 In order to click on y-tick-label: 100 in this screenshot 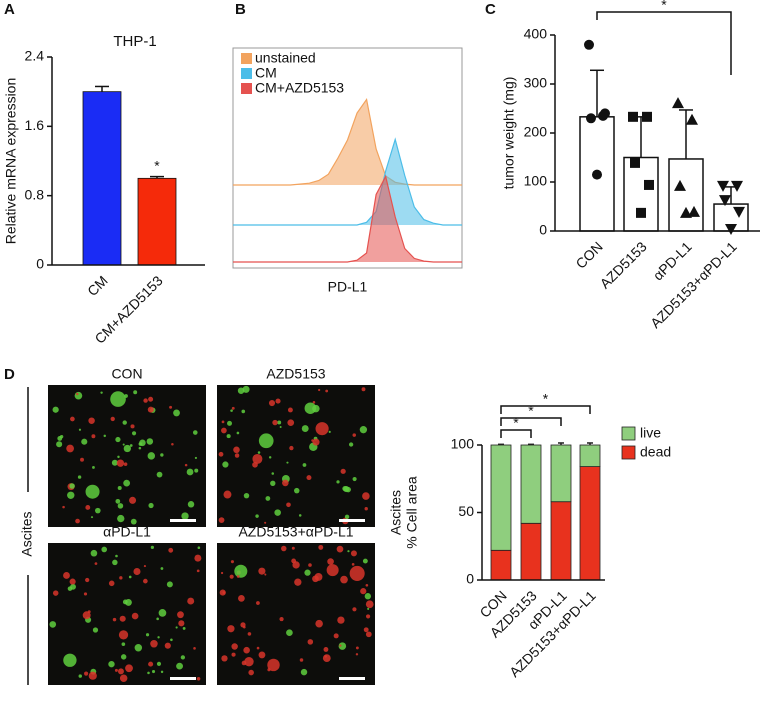, I will do `click(536, 181)`.